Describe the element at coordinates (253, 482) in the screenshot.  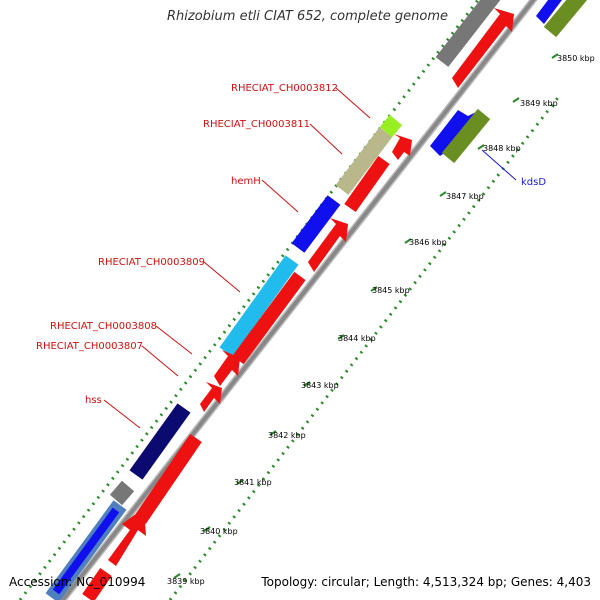
I see `tick-label: 3841 kbp` at that location.